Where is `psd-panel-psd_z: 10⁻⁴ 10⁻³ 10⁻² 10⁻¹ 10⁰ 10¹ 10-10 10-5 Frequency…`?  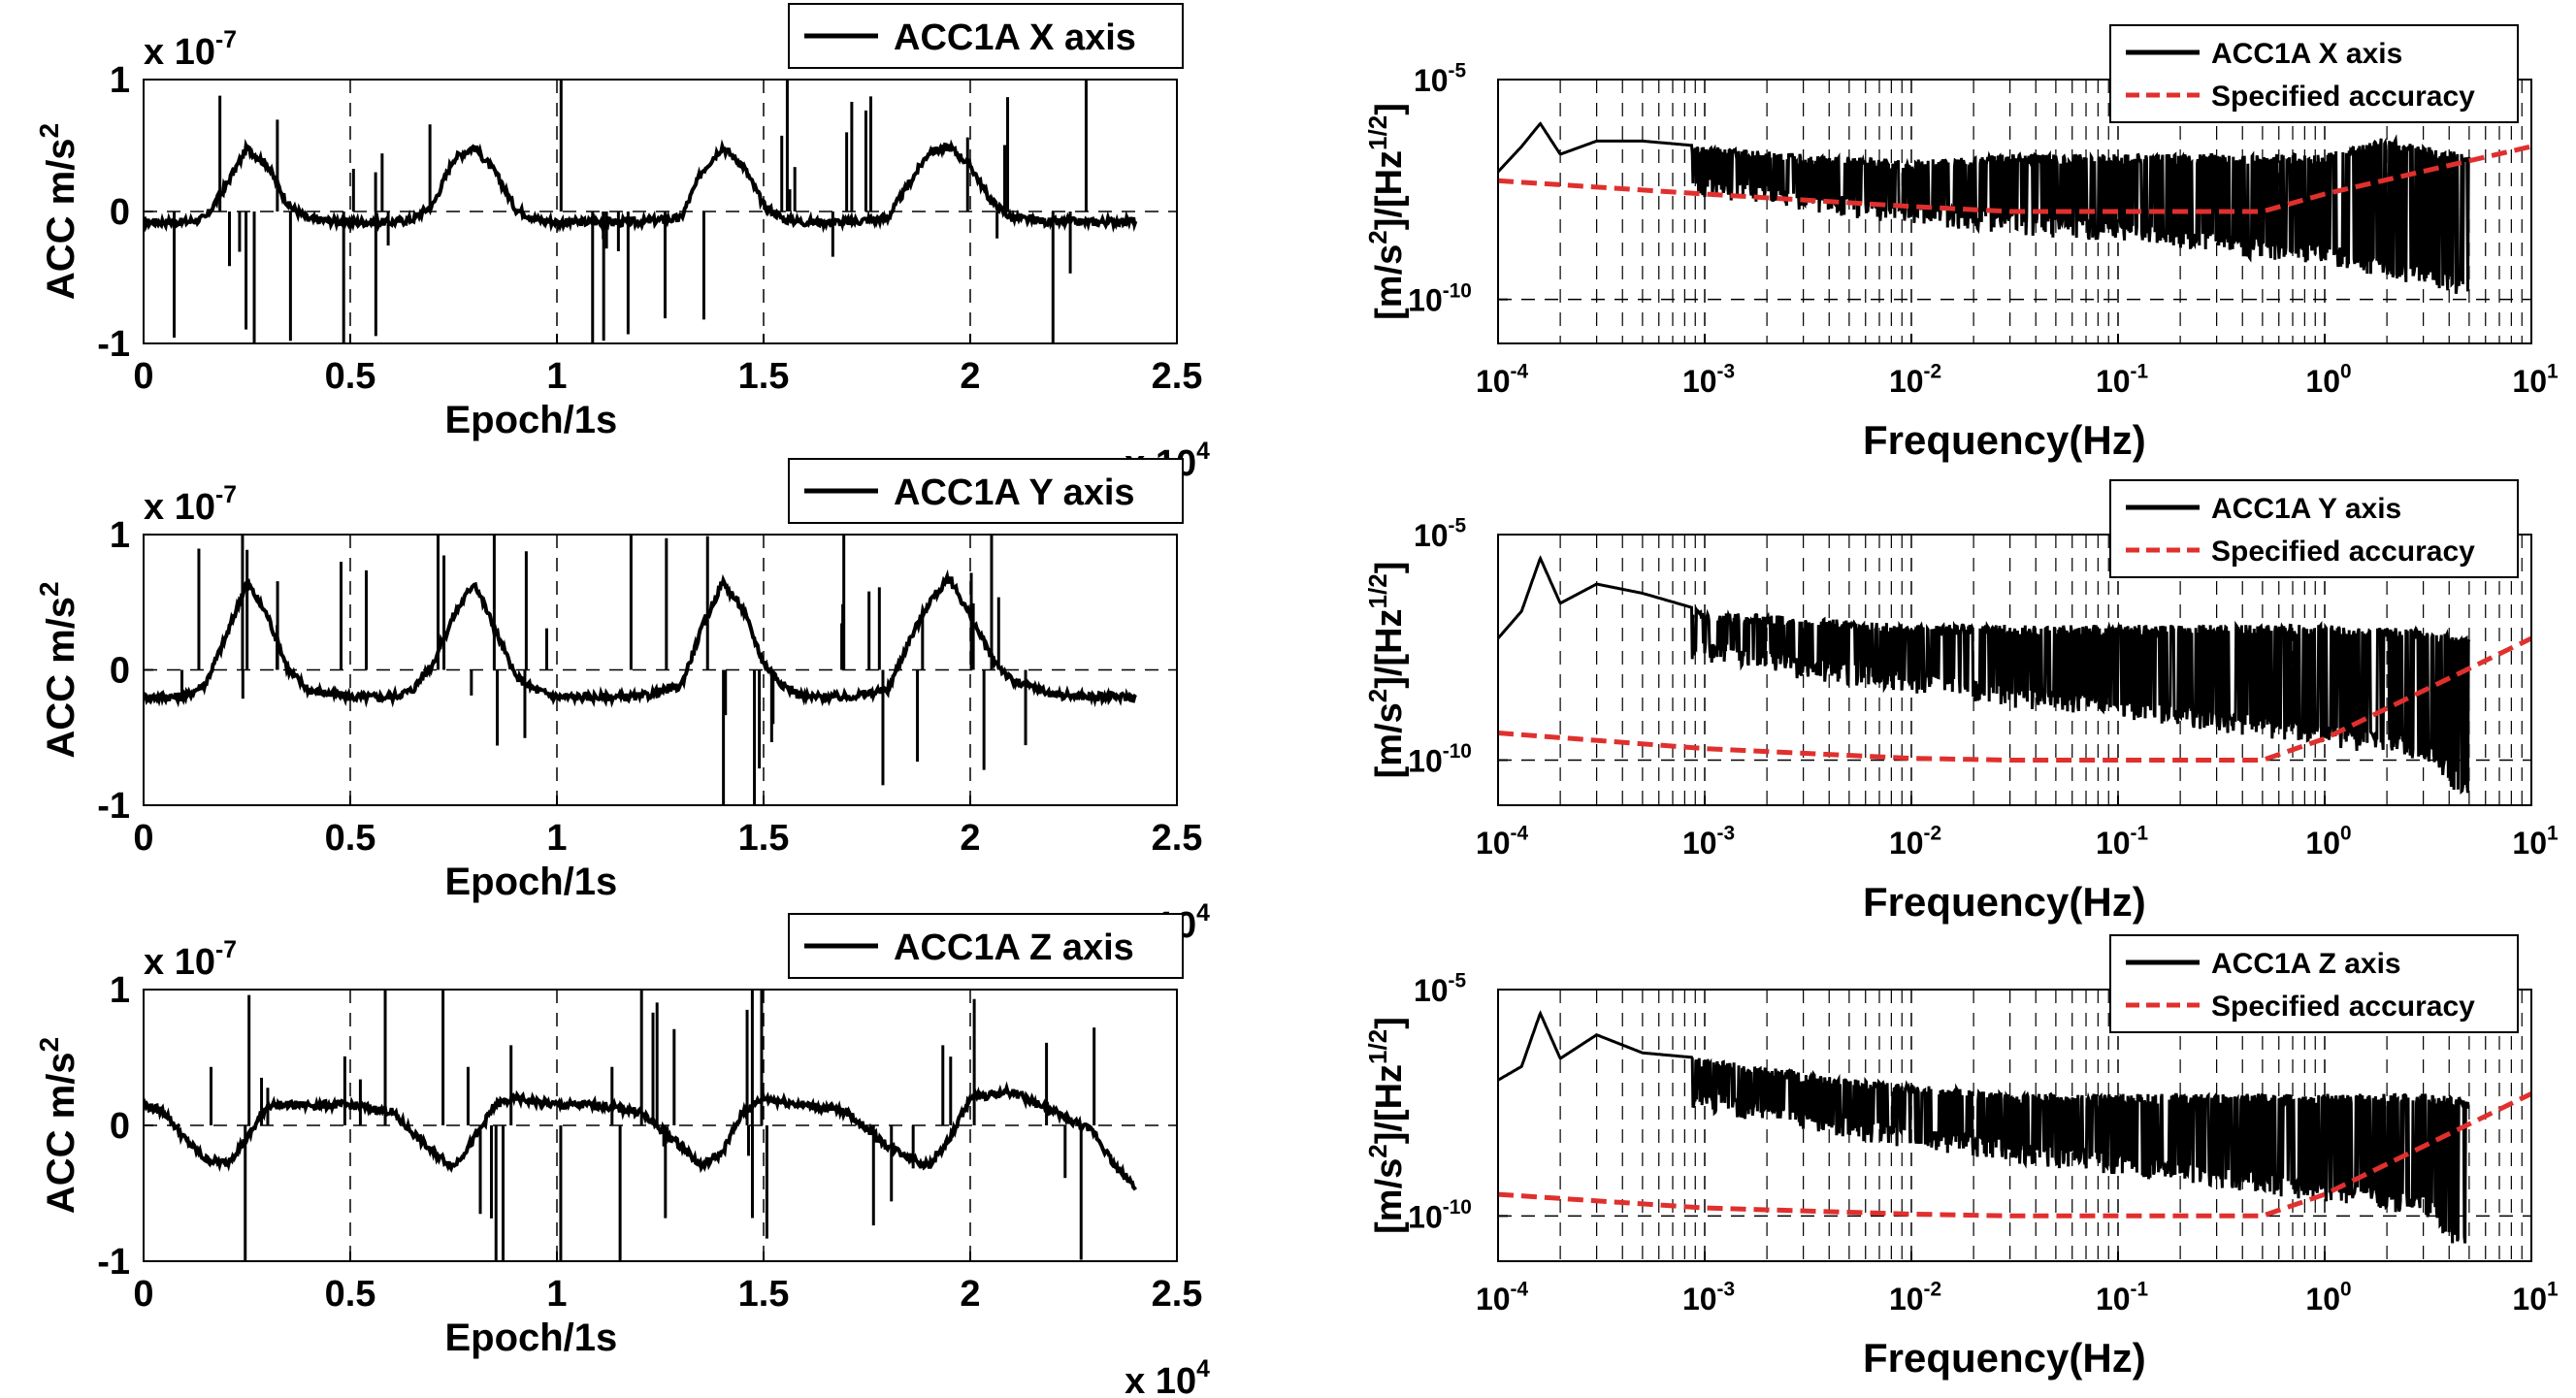
psd-panel-psd_z: 10⁻⁴ 10⁻³ 10⁻² 10⁻¹ 10⁰ 10¹ 10-10 10-5 Frequency… is located at coordinates (1961, 1157).